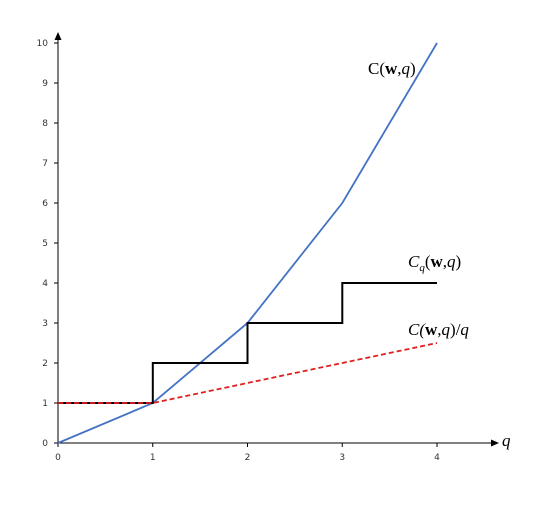 The height and width of the screenshot is (518, 552). I want to click on y-tick-label: 9, so click(45, 84).